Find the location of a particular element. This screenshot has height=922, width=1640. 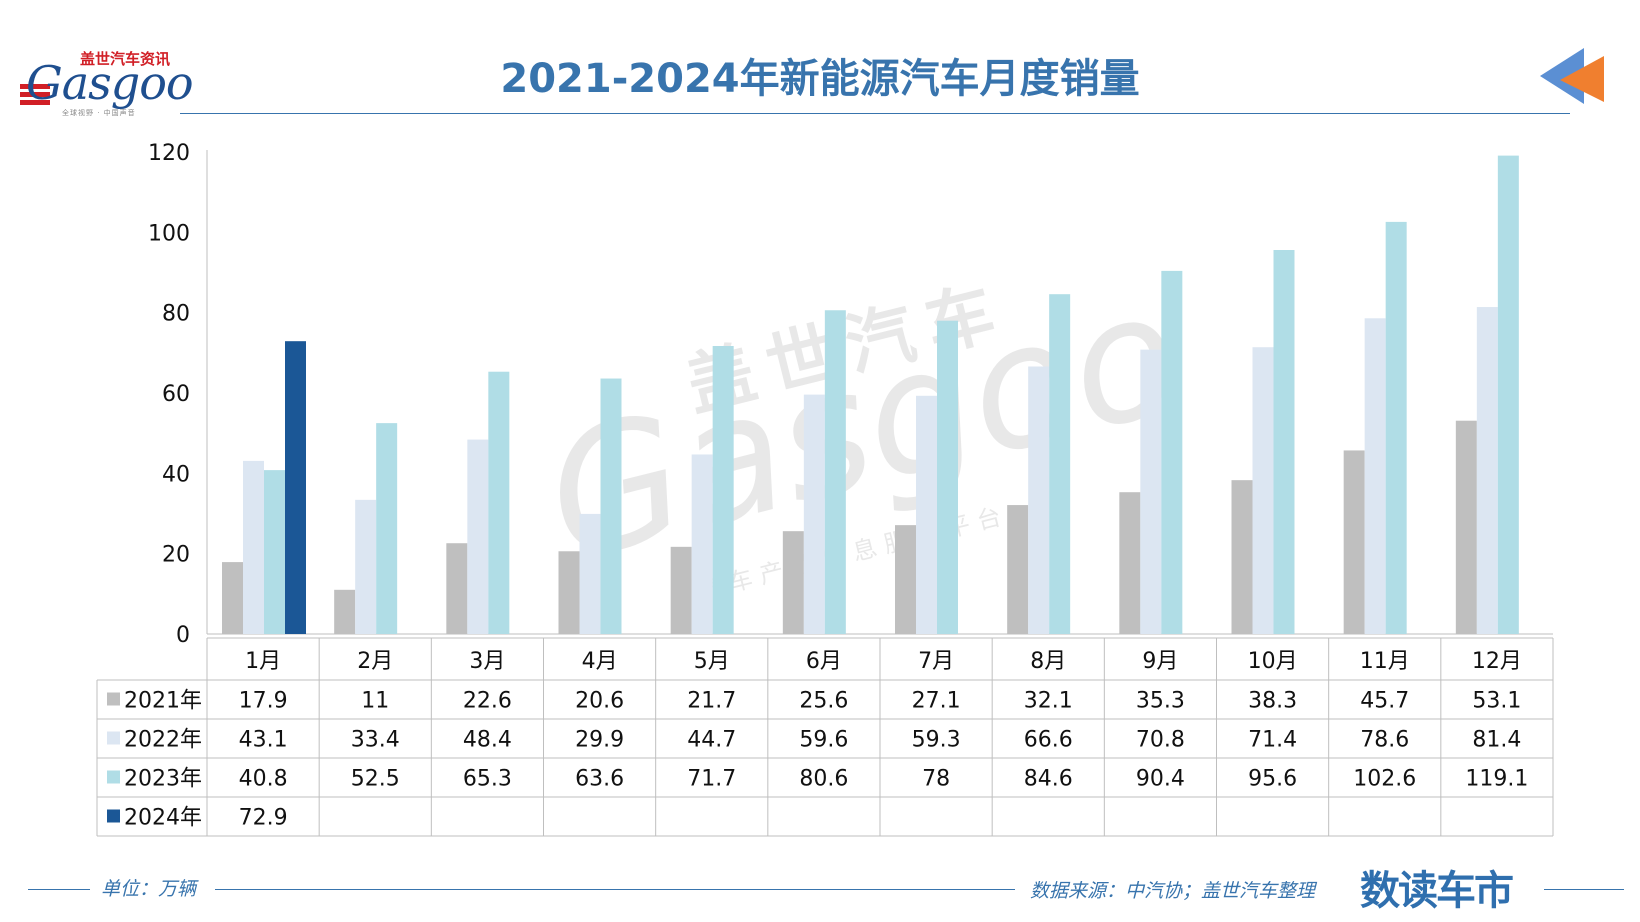

x-tick-label: 7月 is located at coordinates (936, 661).